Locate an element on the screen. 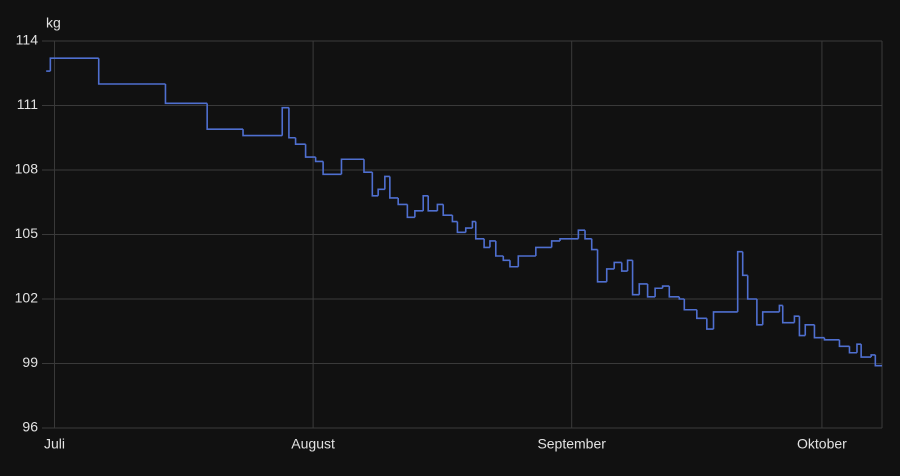  x-tick-label: Juli is located at coordinates (54, 444).